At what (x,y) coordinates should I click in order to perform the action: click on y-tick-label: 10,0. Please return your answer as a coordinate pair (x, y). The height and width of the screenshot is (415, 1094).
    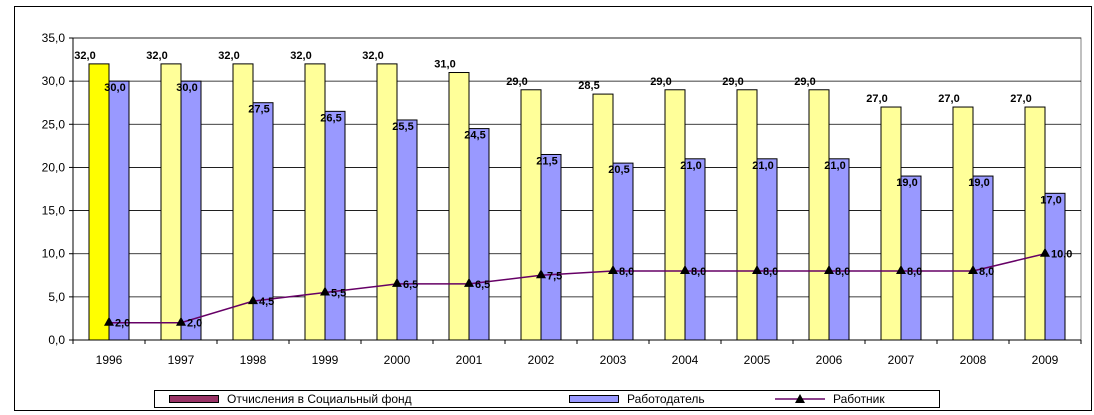
    Looking at the image, I should click on (54, 254).